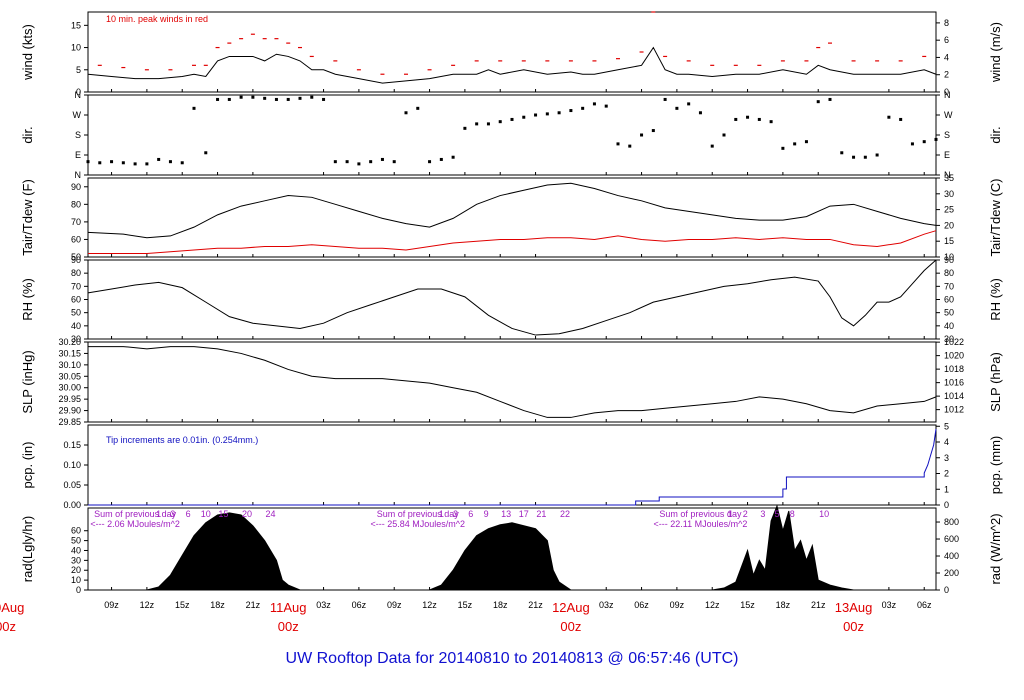 The image size is (1024, 700). Describe the element at coordinates (217, 605) in the screenshot. I see `x-tick-label: 18z` at that location.